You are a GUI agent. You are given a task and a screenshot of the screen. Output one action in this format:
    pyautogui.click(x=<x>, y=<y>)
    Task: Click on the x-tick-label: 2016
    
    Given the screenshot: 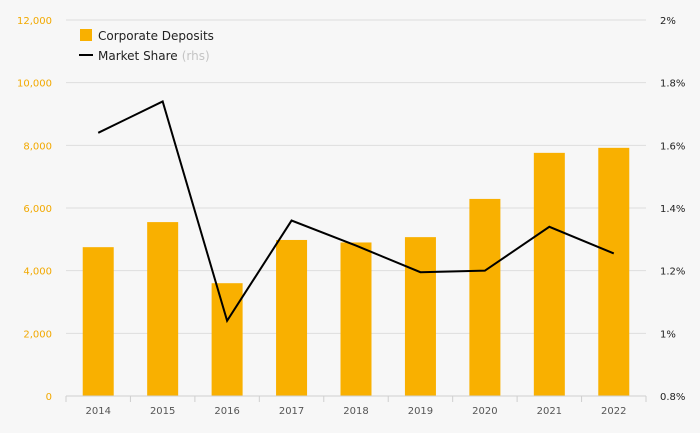 What is the action you would take?
    pyautogui.click(x=226, y=411)
    